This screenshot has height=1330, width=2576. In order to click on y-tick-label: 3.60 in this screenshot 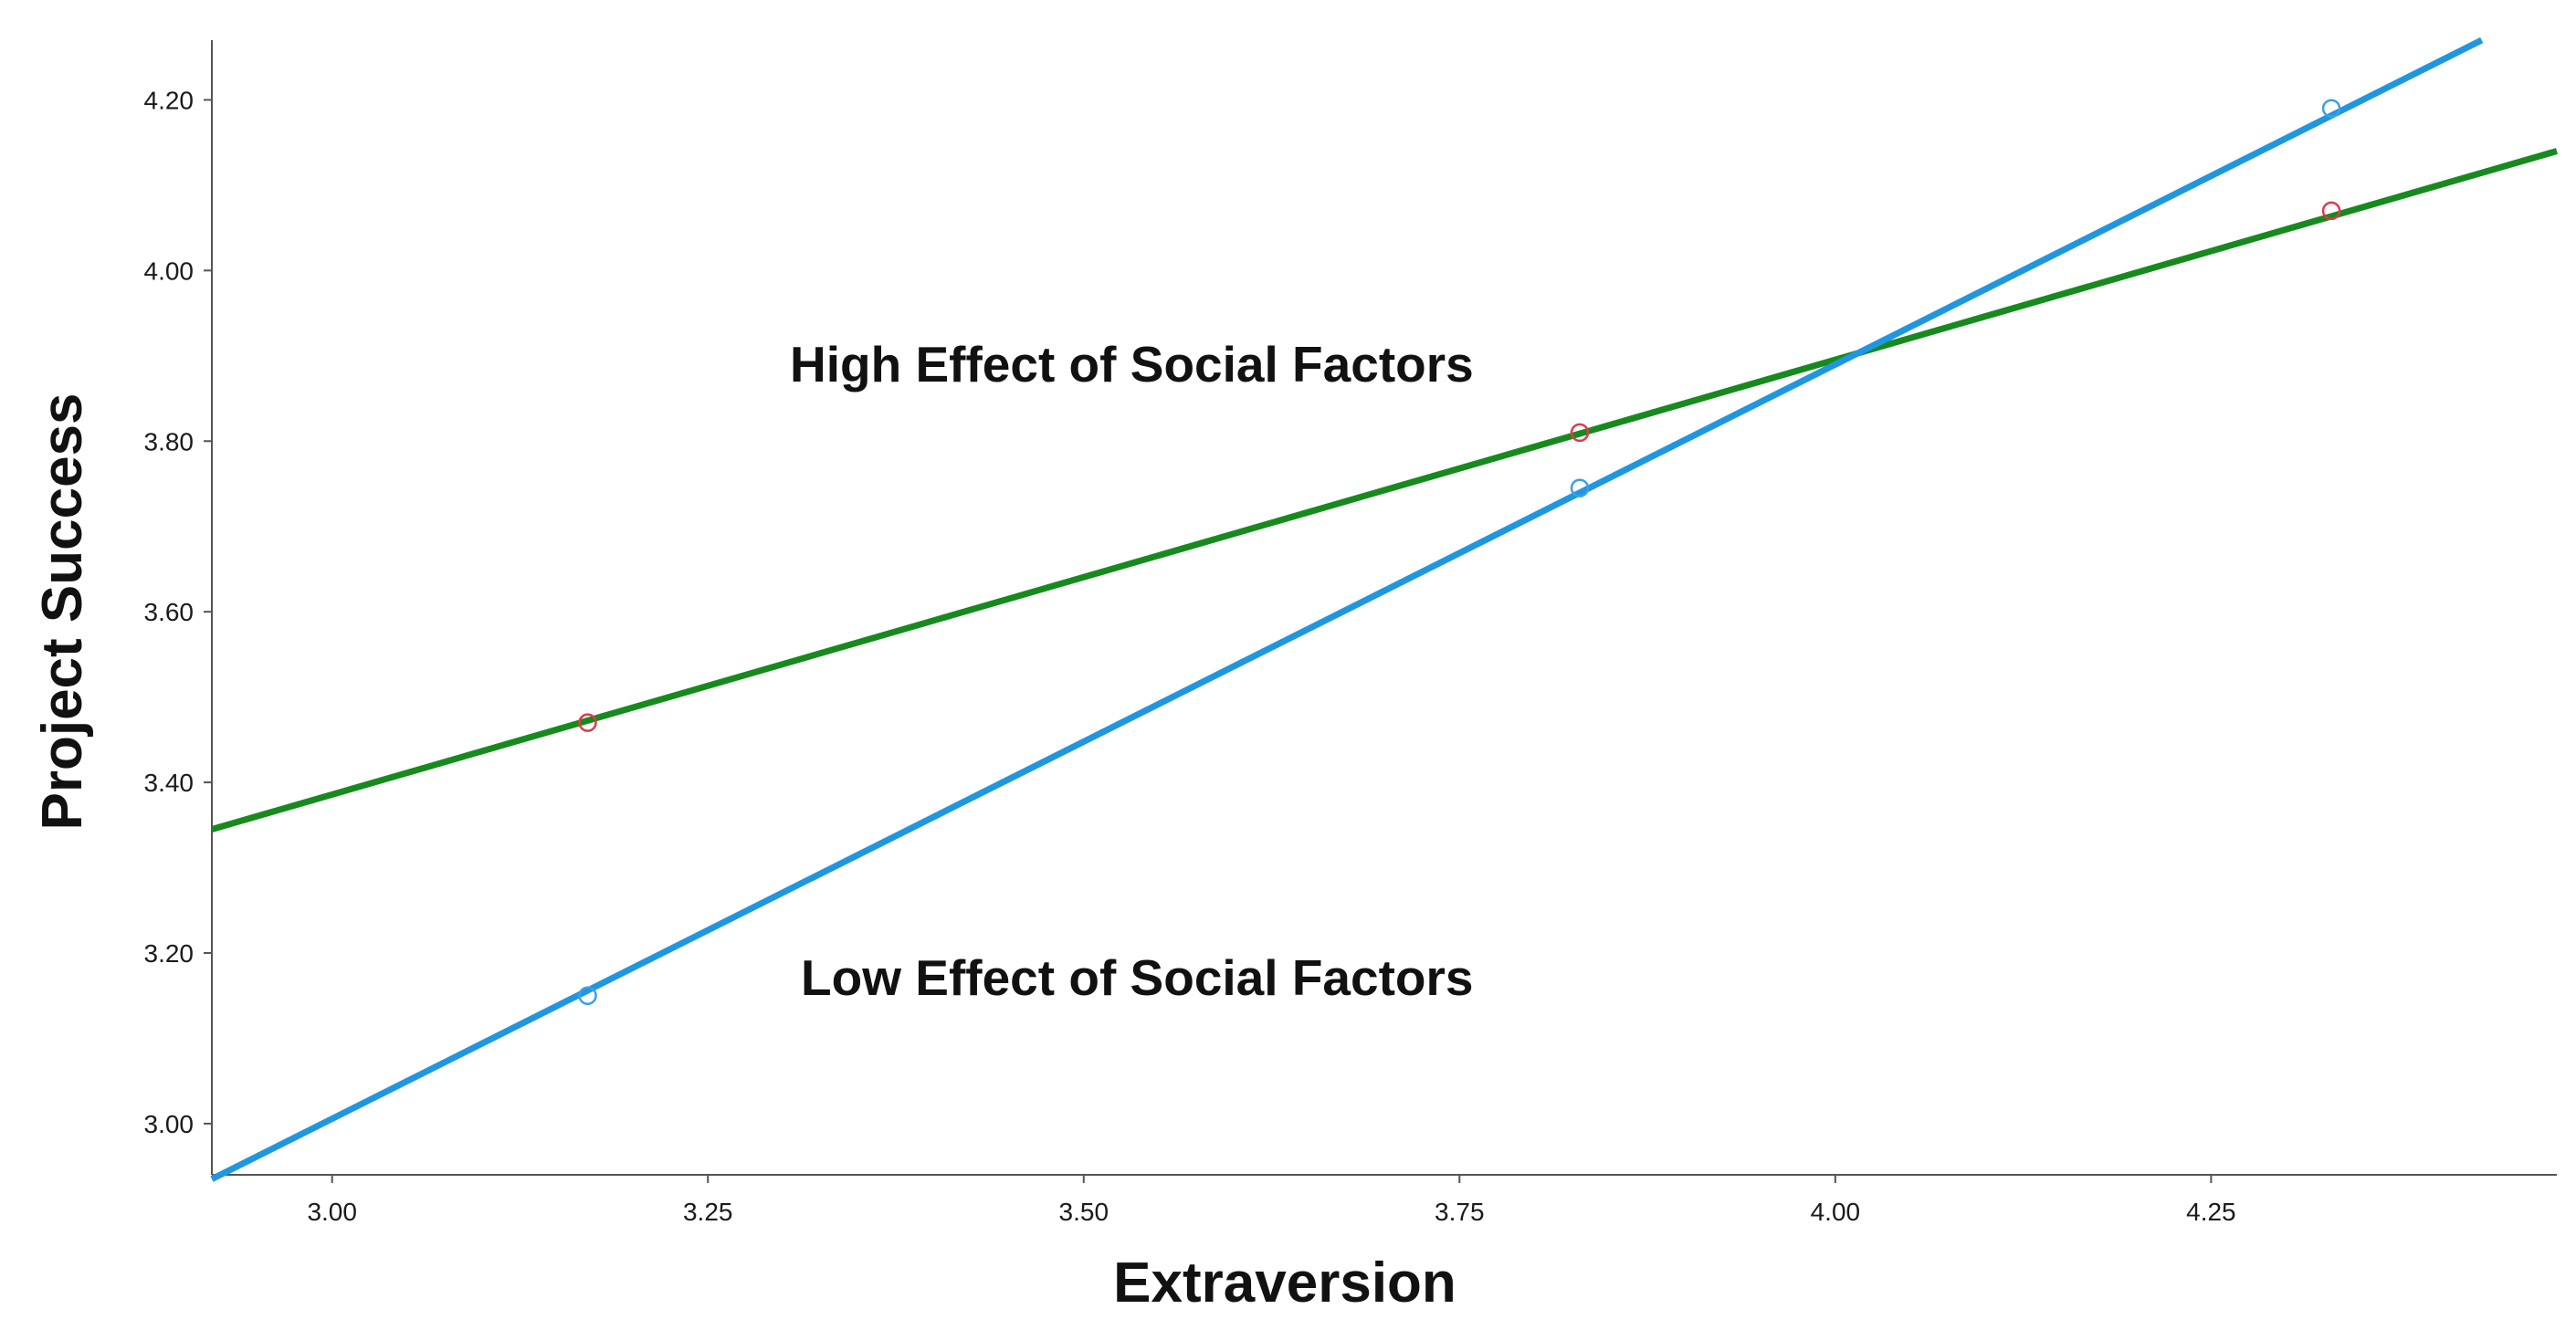, I will do `click(169, 612)`.